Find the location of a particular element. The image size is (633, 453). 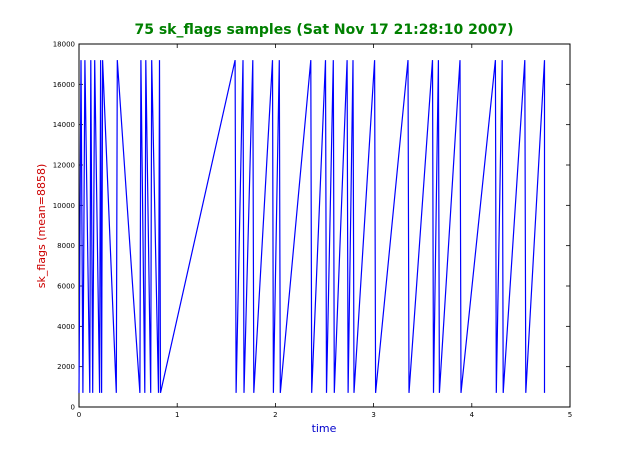

x-tick-label: 4 is located at coordinates (472, 415).